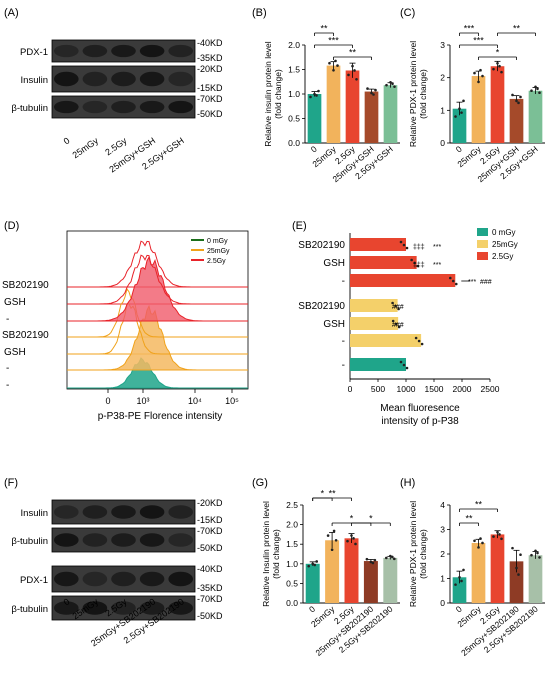 Image resolution: width=550 pixels, height=697 pixels. I want to click on hist-trace-25mgy, so click(157, 337).